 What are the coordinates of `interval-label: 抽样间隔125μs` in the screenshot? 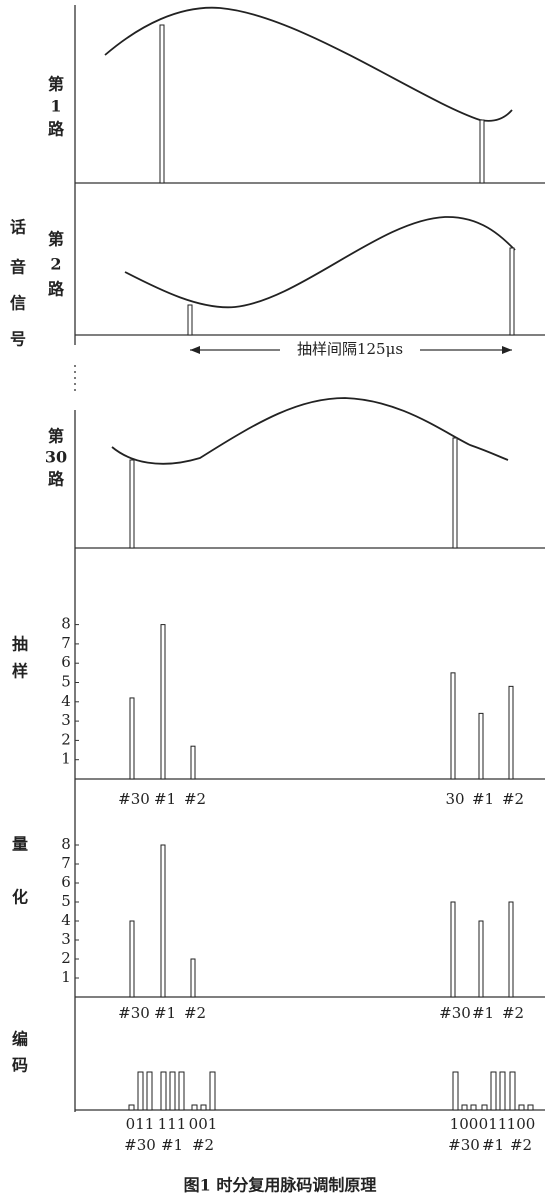 It's located at (350, 349).